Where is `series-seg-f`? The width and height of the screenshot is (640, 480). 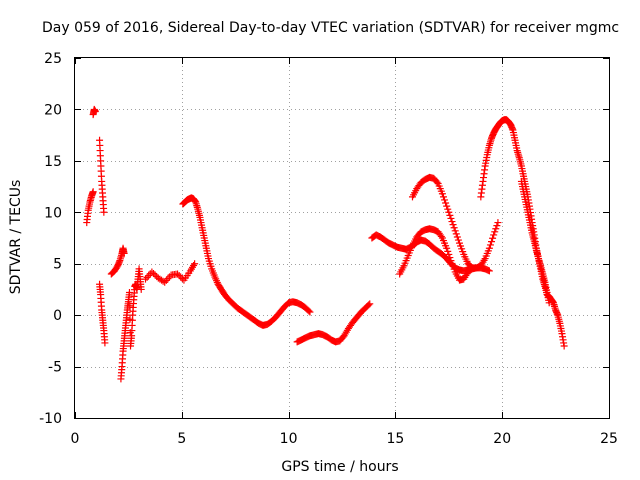
series-seg-f is located at coordinates (131, 324).